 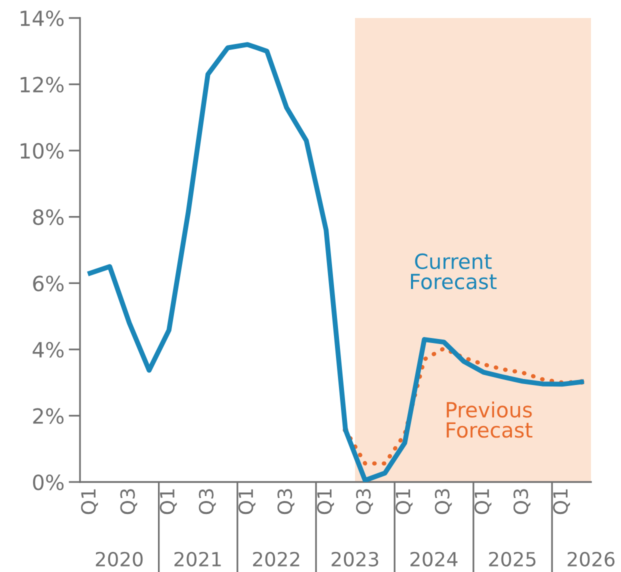 I want to click on text: 2023, so click(x=355, y=559).